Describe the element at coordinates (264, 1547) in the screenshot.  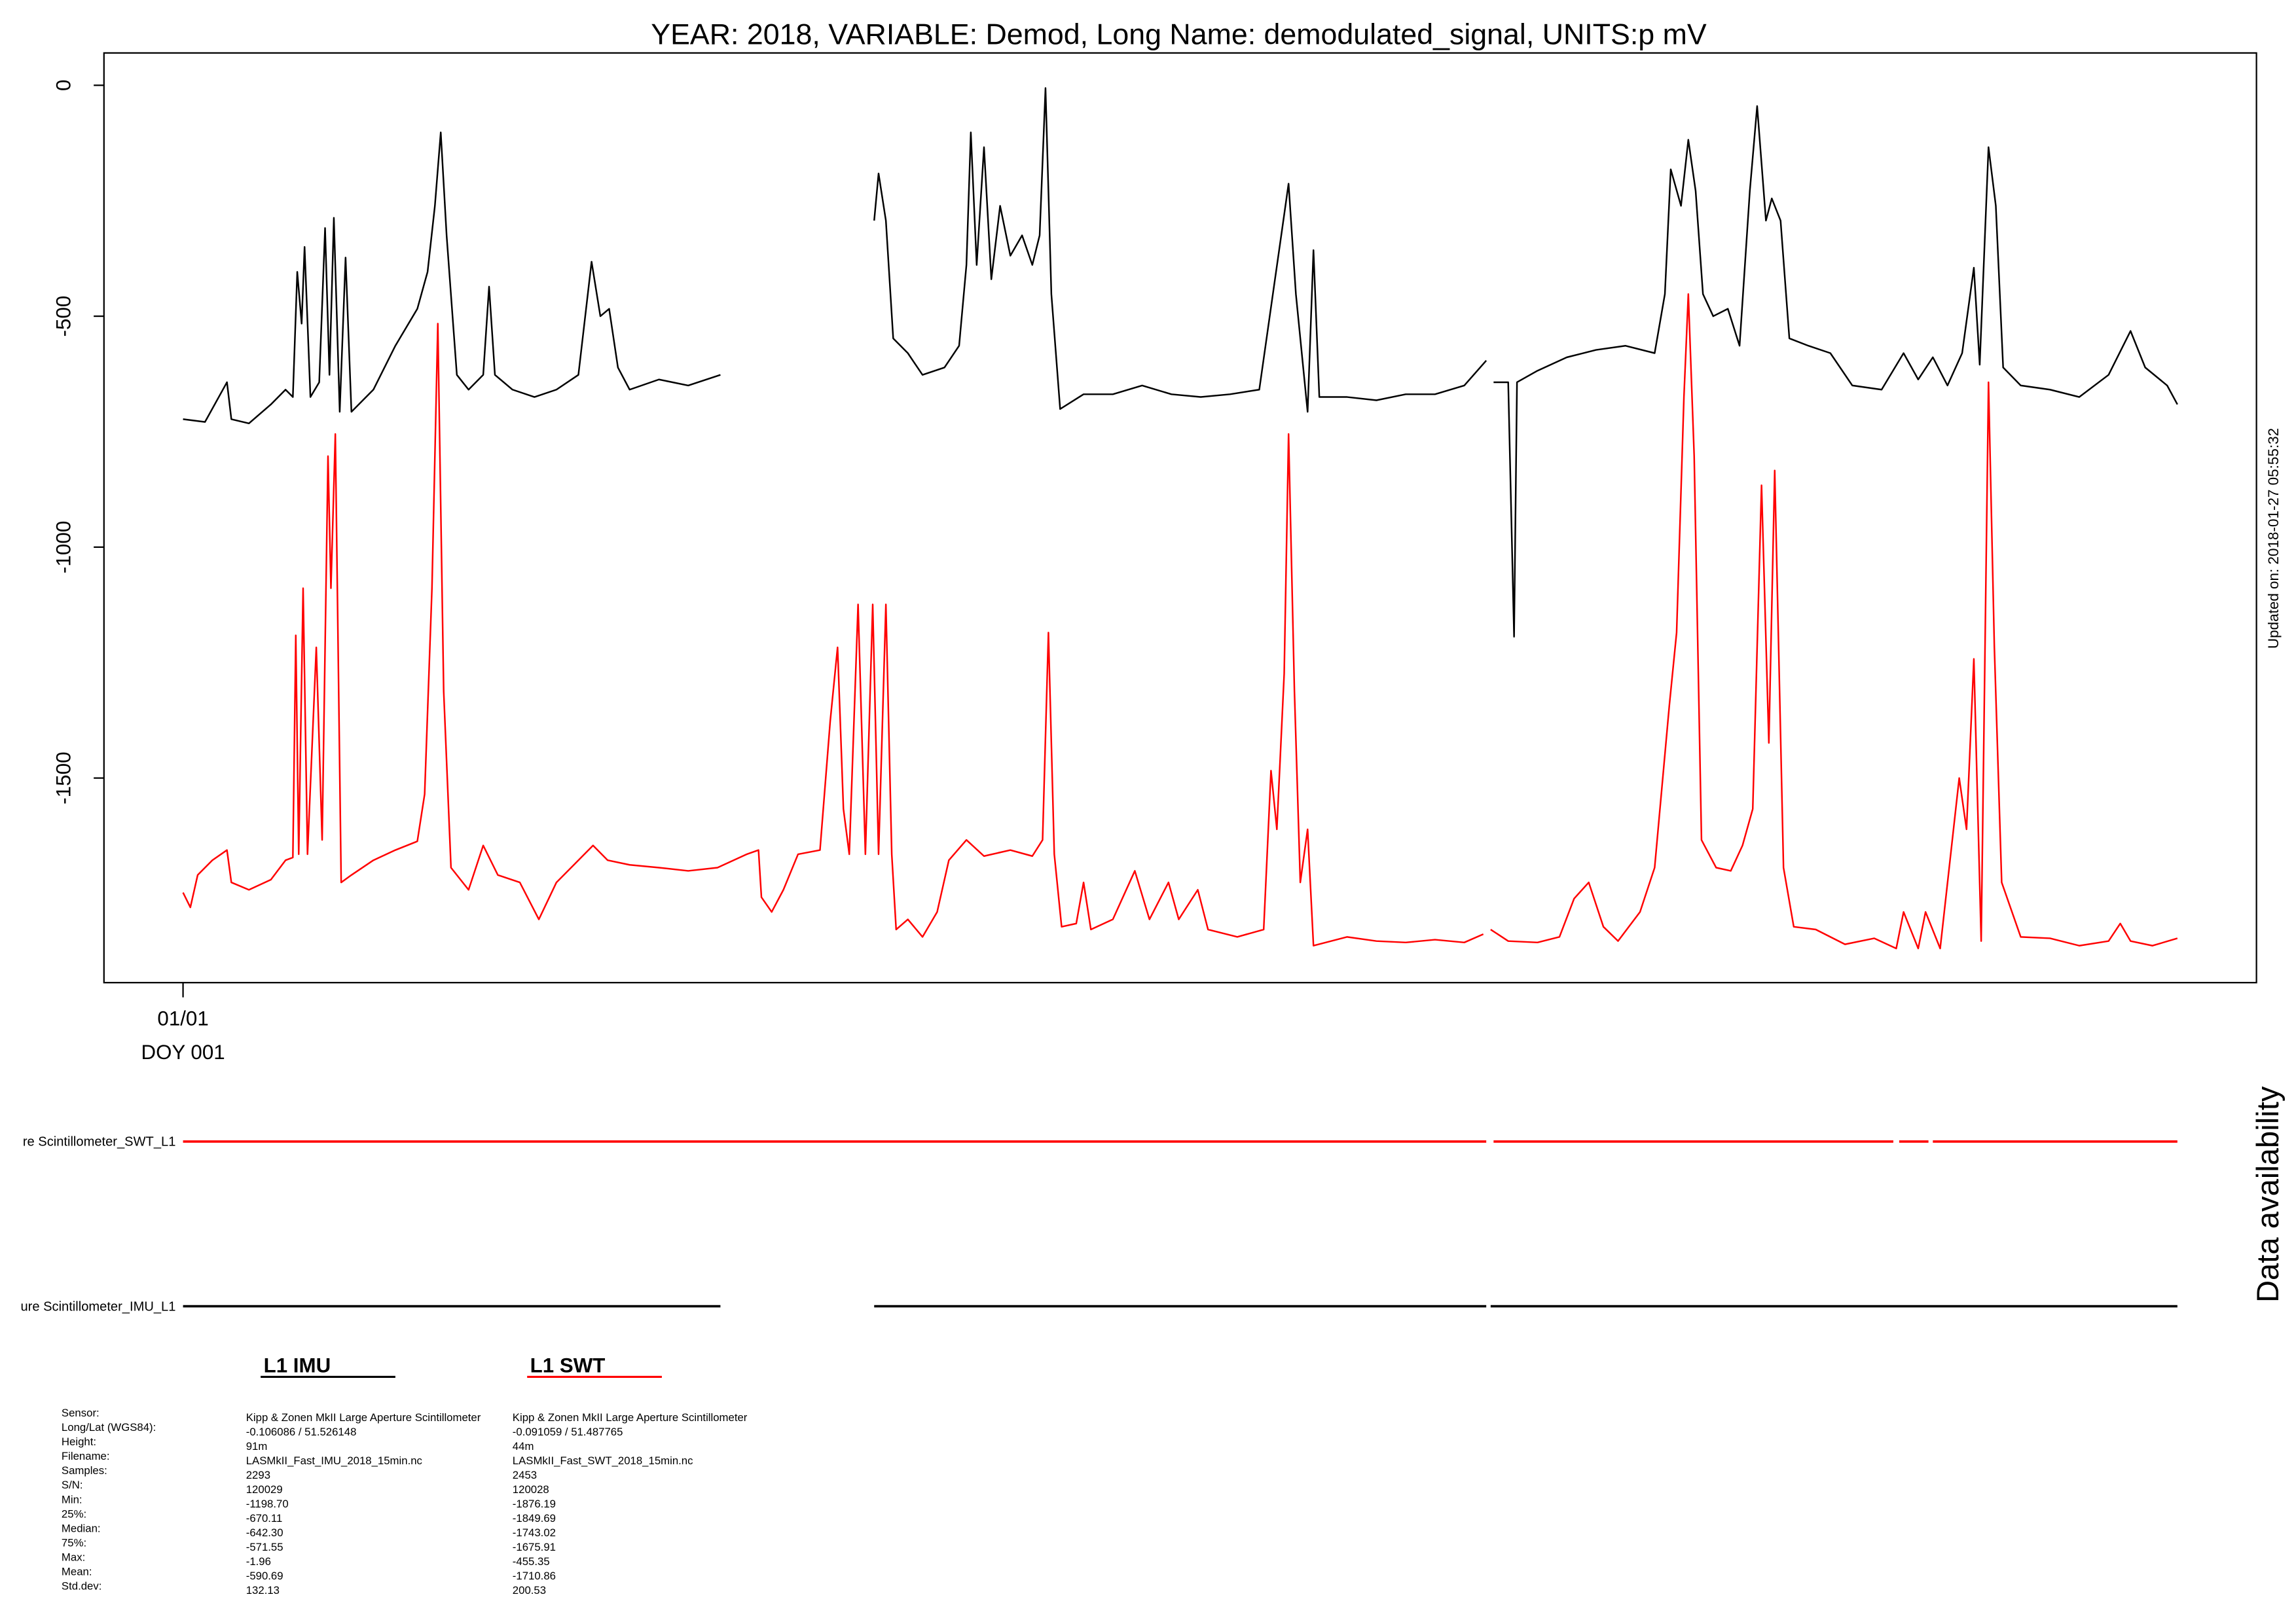
I see `stats-value: -571.55` at that location.